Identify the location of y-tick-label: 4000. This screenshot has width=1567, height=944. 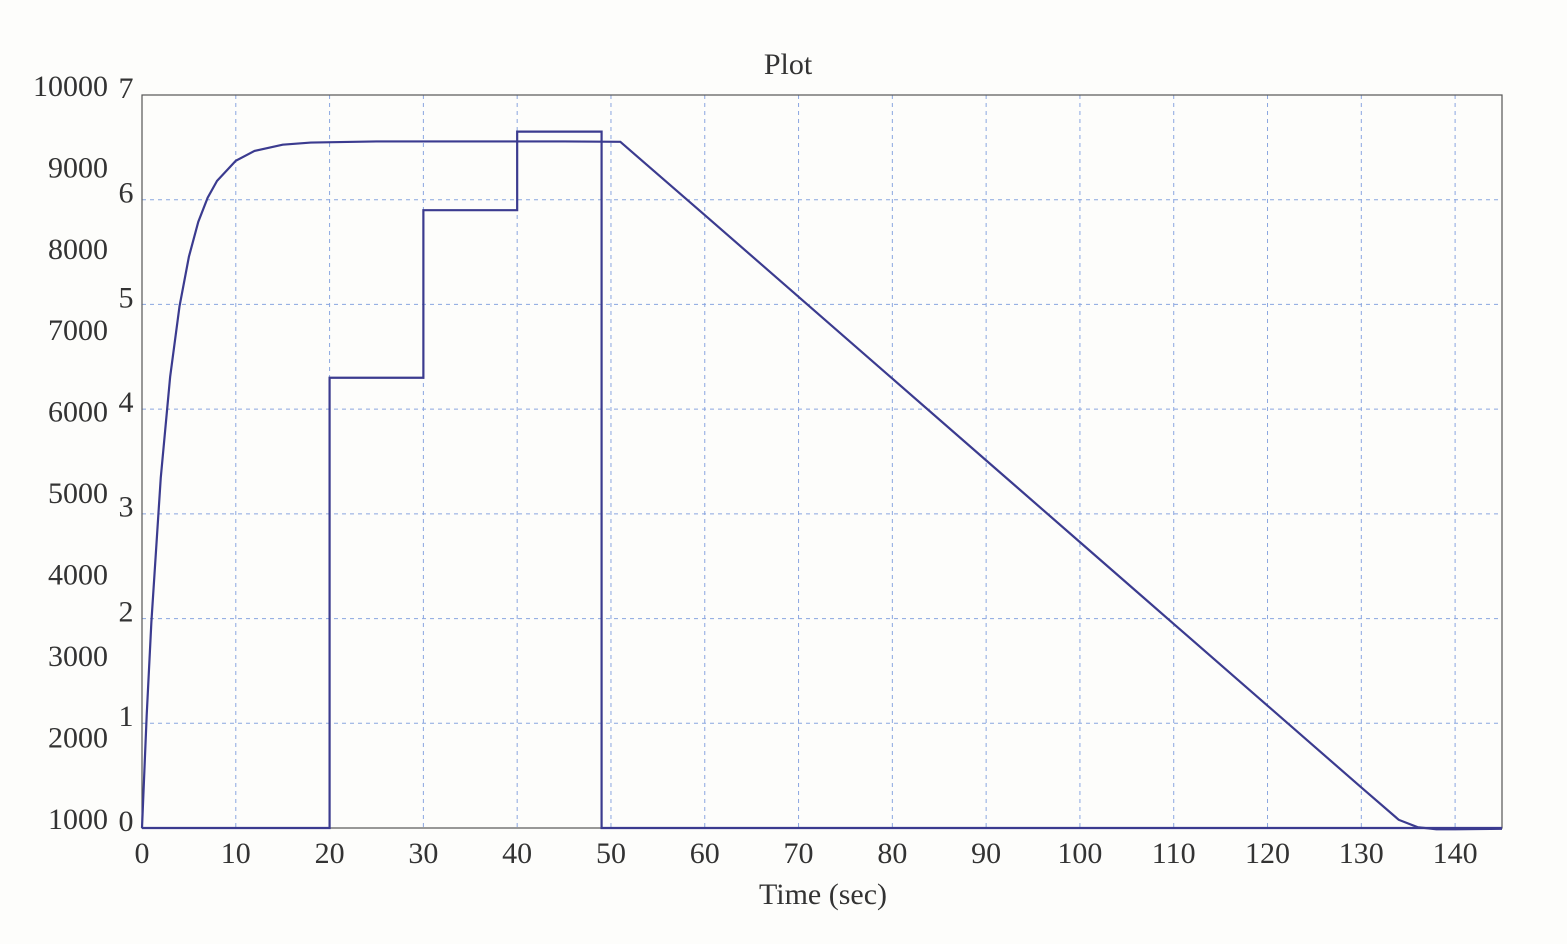
(78, 575).